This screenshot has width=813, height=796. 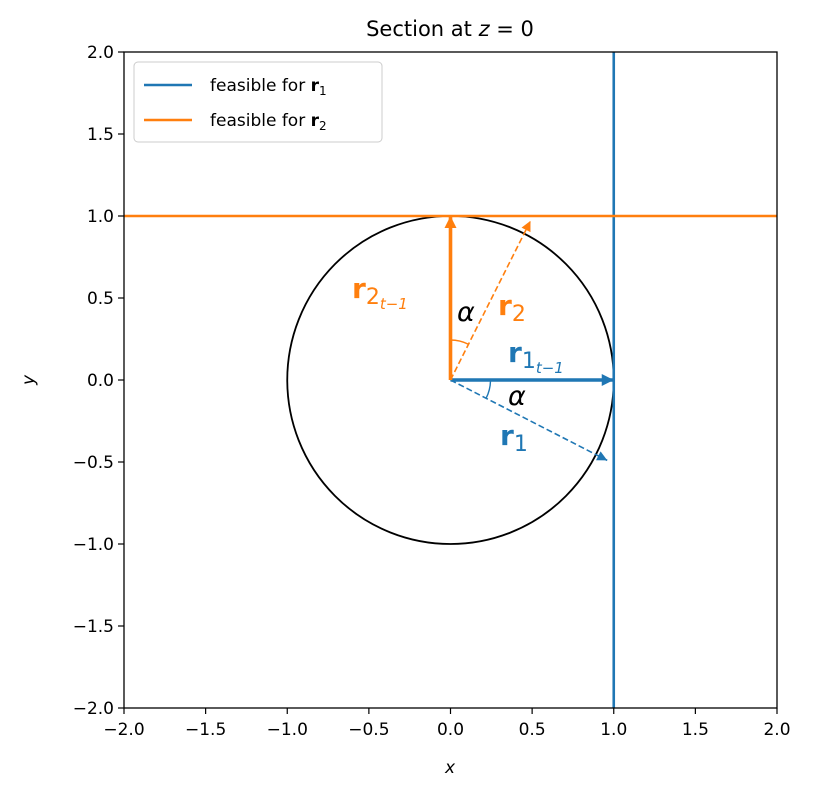 I want to click on x-tick-label: −2.0, so click(x=123, y=730).